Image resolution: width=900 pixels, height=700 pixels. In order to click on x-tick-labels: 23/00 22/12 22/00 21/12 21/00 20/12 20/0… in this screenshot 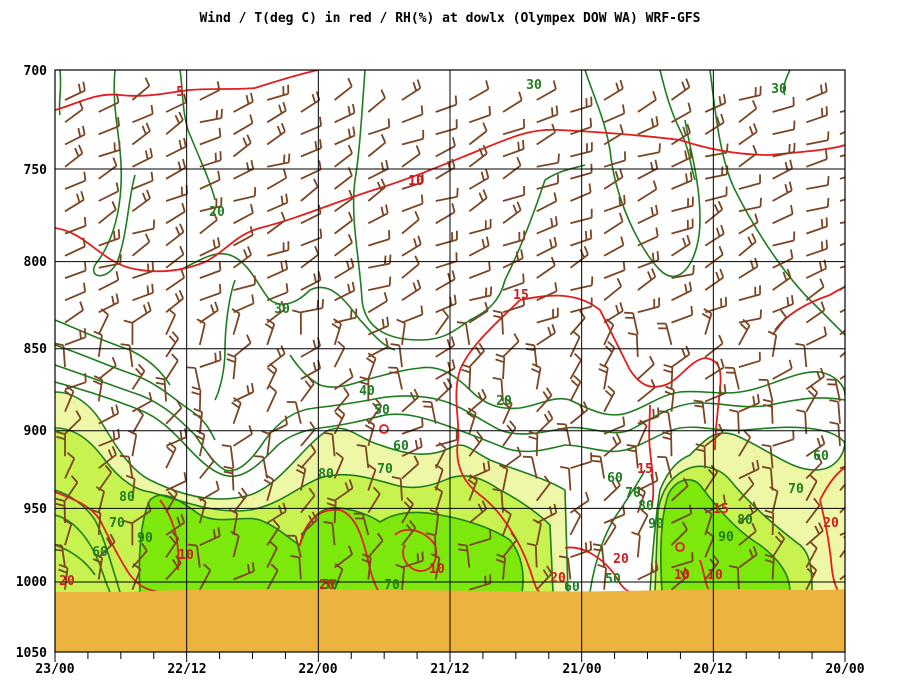, I will do `click(449, 669)`.